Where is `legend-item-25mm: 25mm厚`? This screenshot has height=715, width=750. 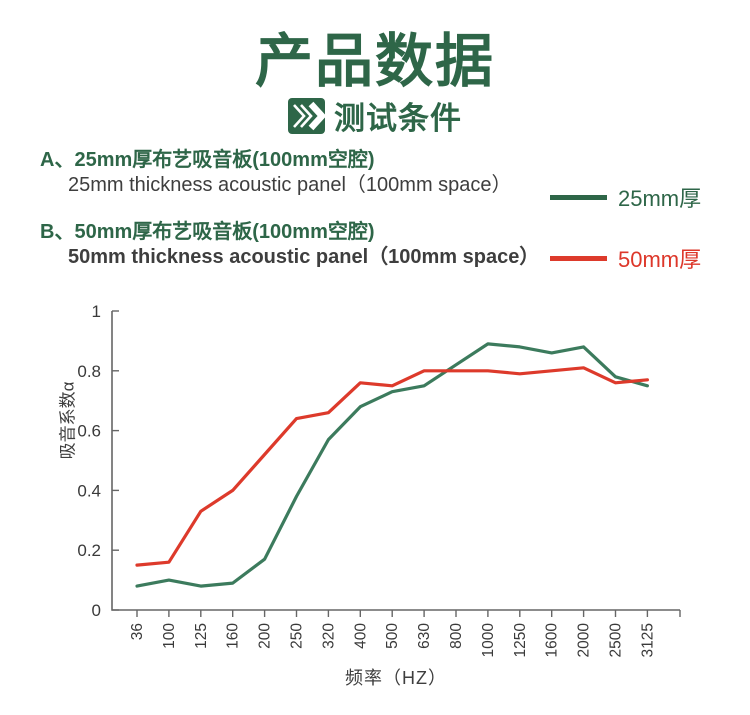 legend-item-25mm: 25mm厚 is located at coordinates (625, 197).